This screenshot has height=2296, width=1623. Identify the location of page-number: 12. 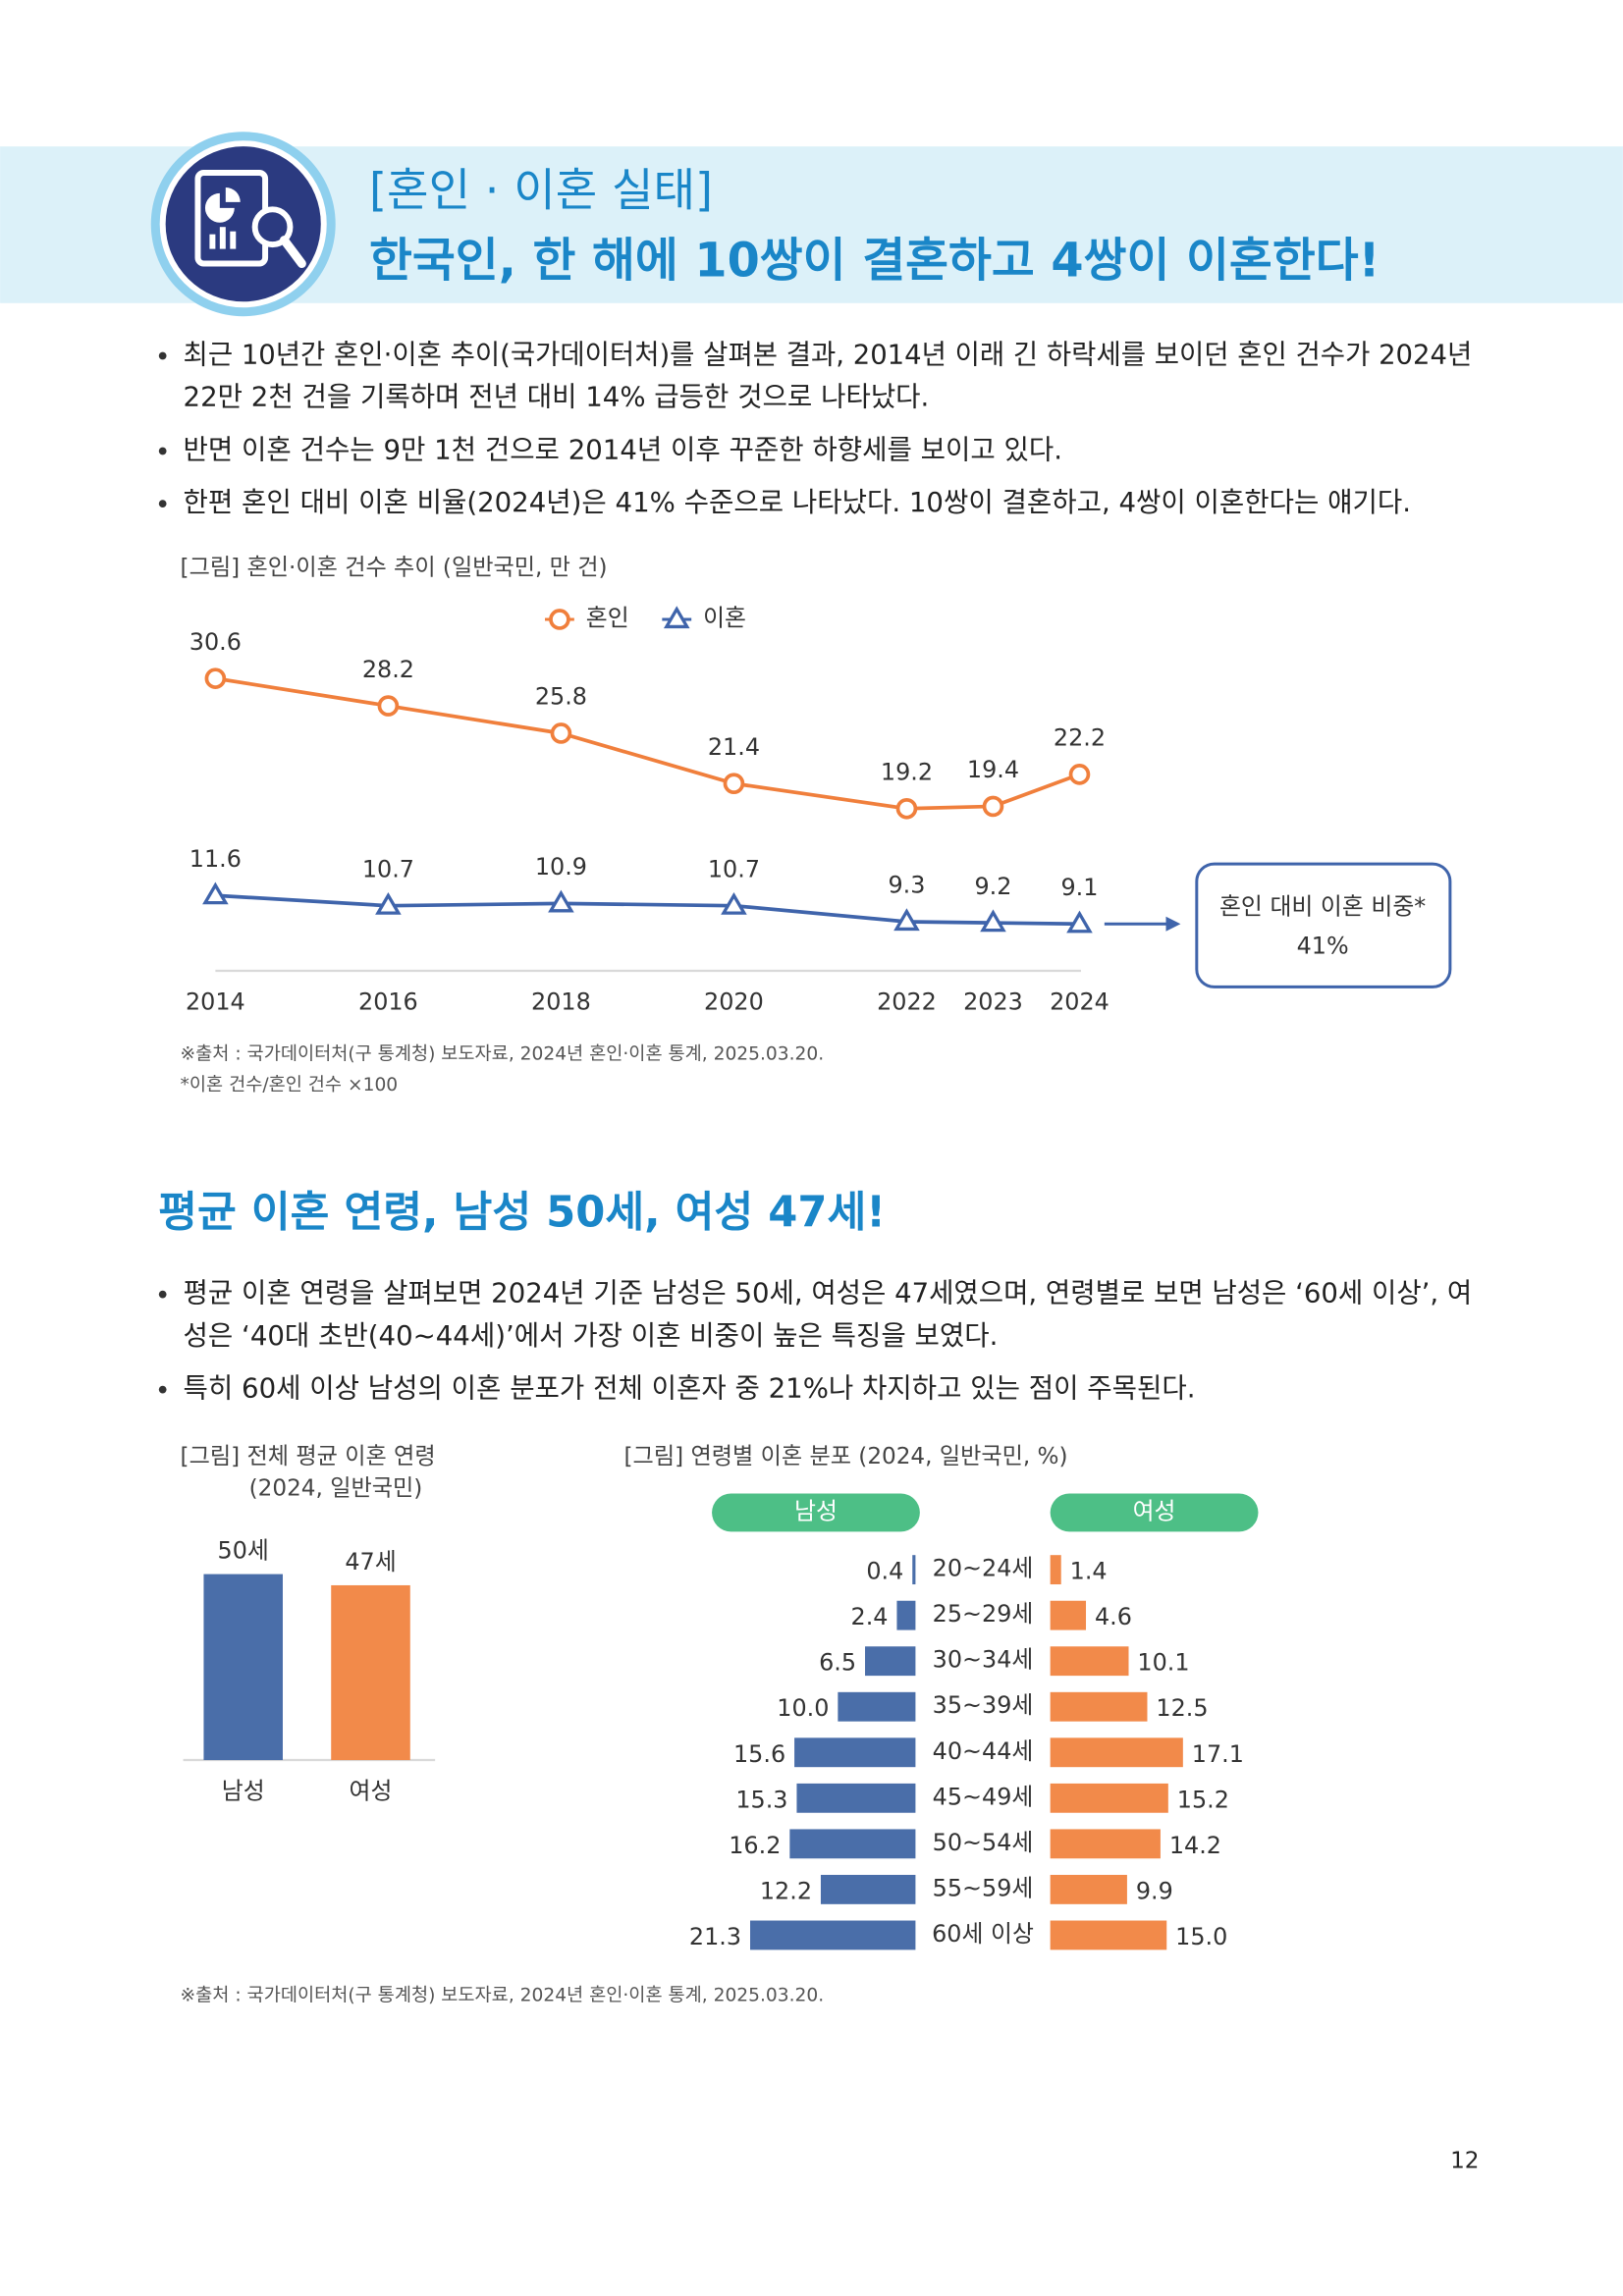
(1464, 2160).